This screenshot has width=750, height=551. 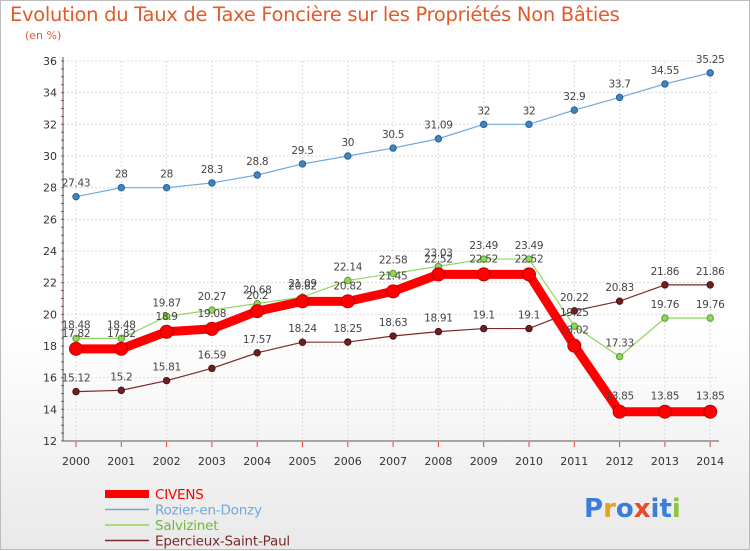 What do you see at coordinates (348, 267) in the screenshot?
I see `data-label-salvizinet: 22.14` at bounding box center [348, 267].